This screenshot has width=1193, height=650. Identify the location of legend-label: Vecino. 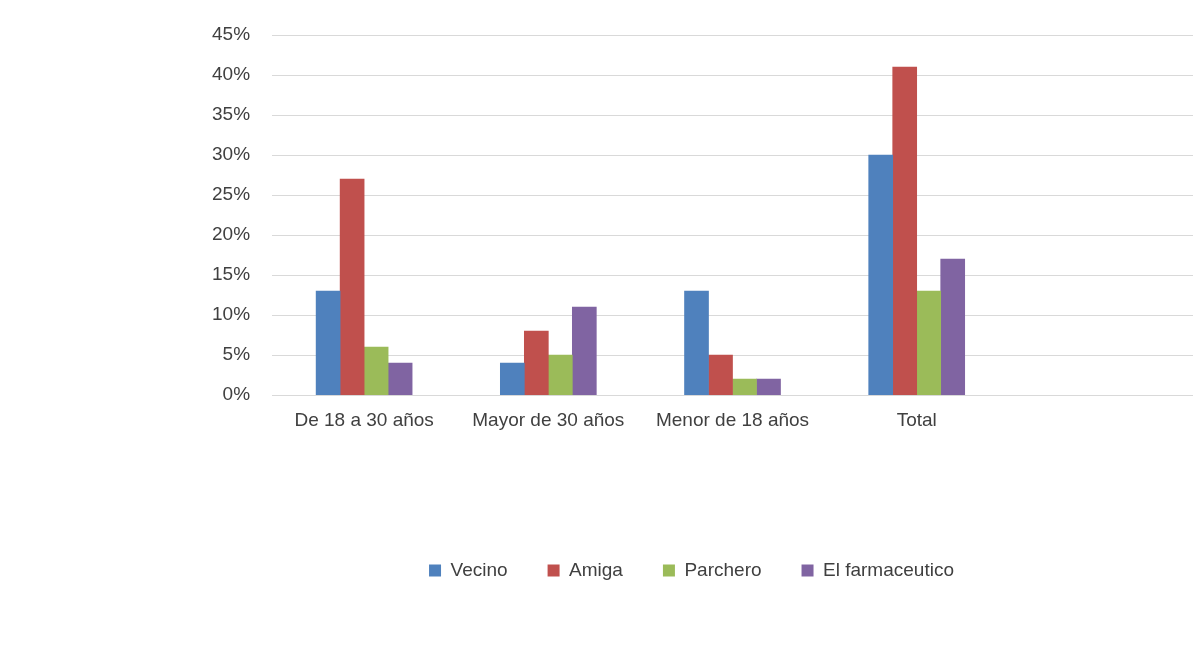
(479, 569).